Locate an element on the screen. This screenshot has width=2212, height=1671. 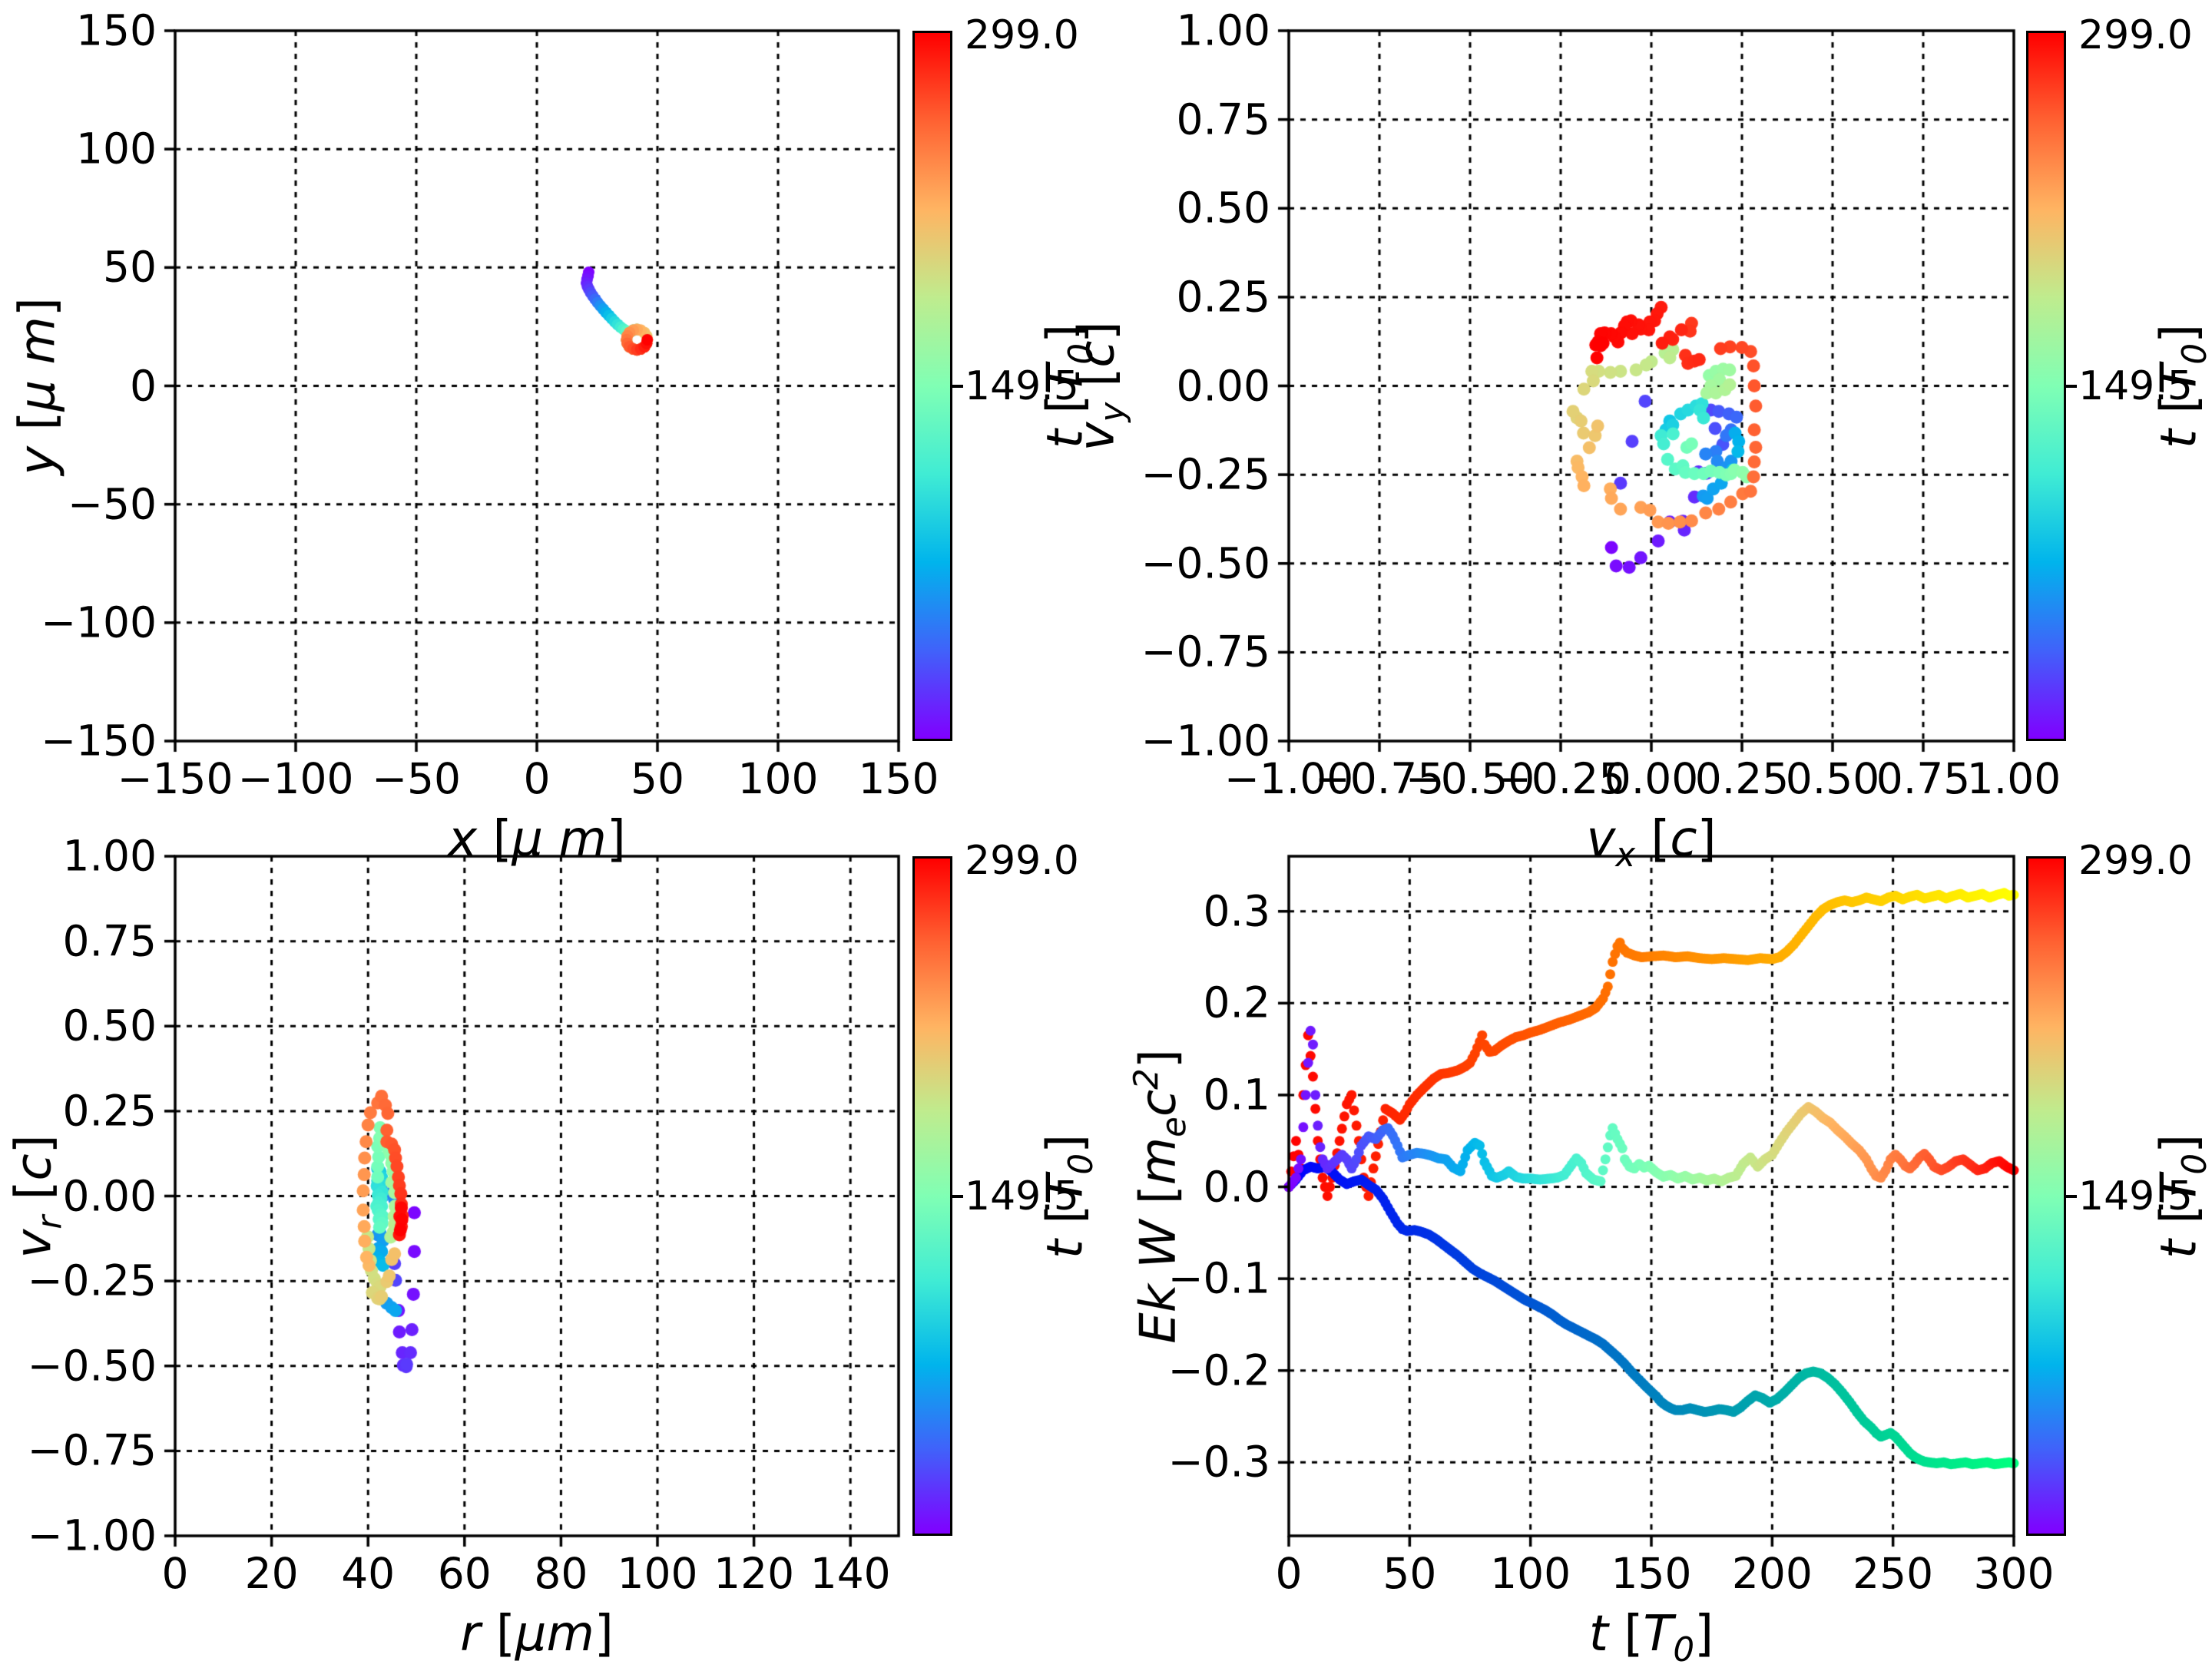
y-tick-label: −100 is located at coordinates (99, 622).